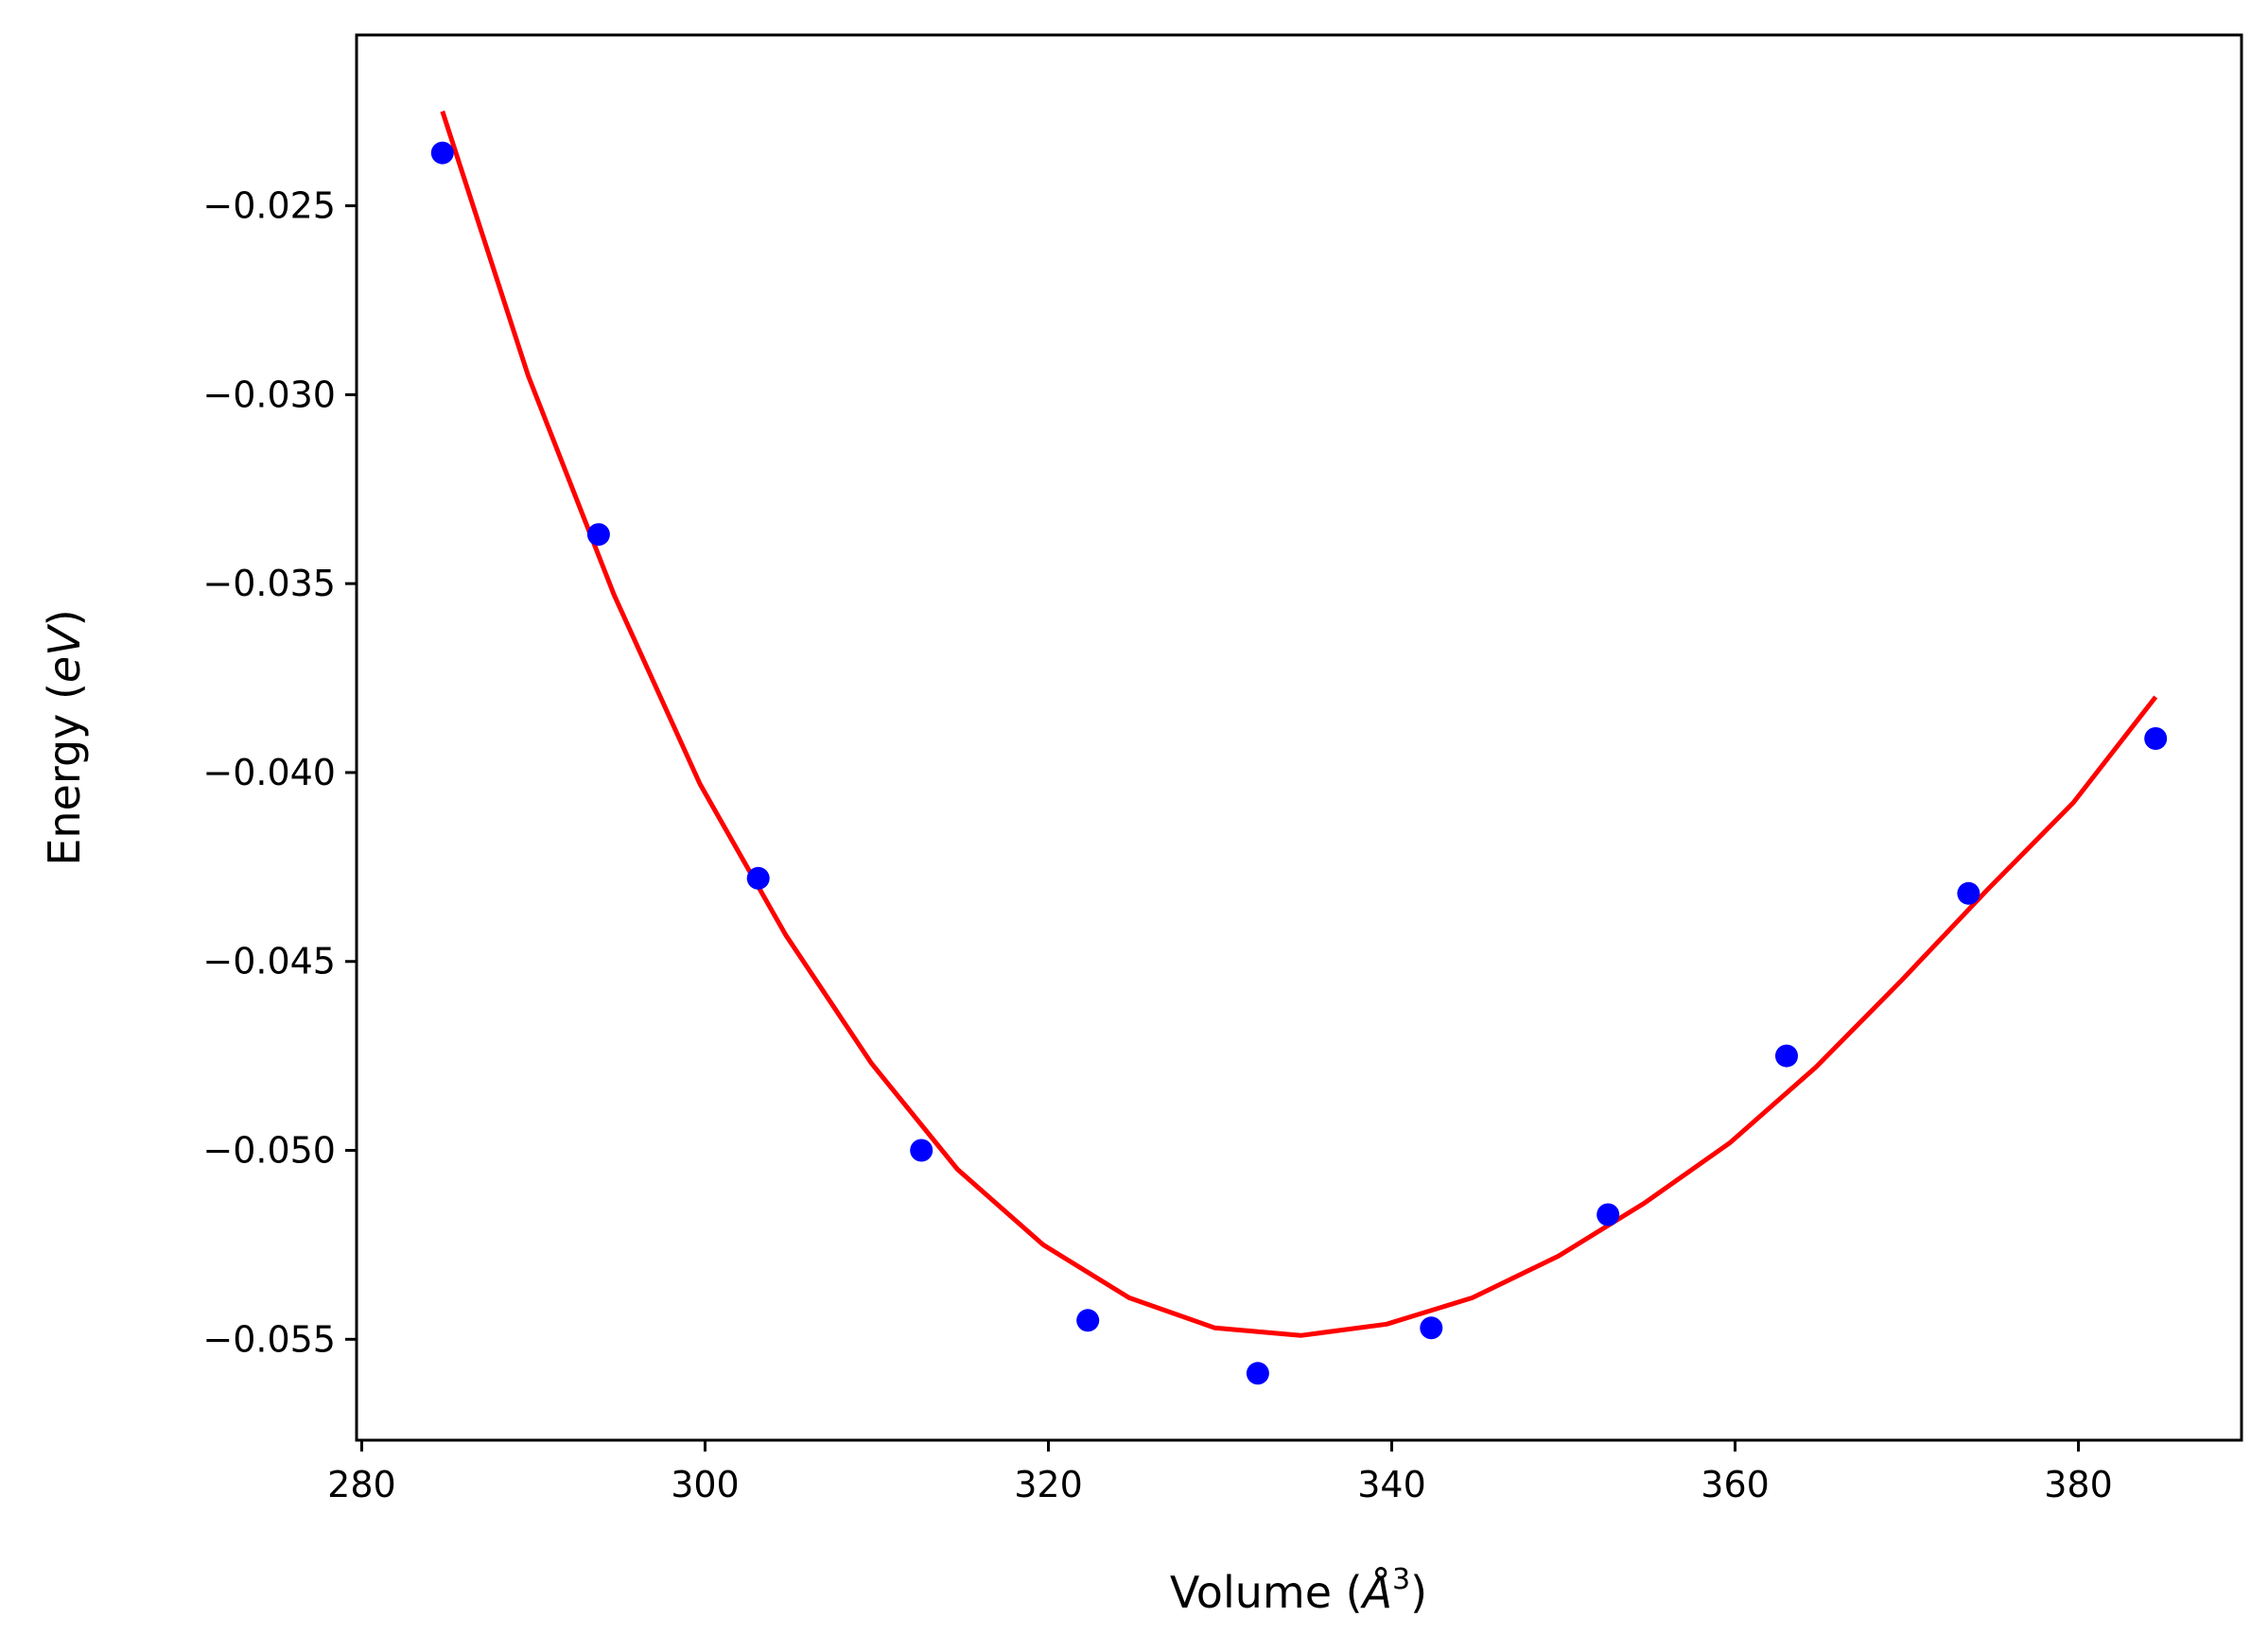 The image size is (2268, 1652). I want to click on y-tick-label: −0.030, so click(269, 395).